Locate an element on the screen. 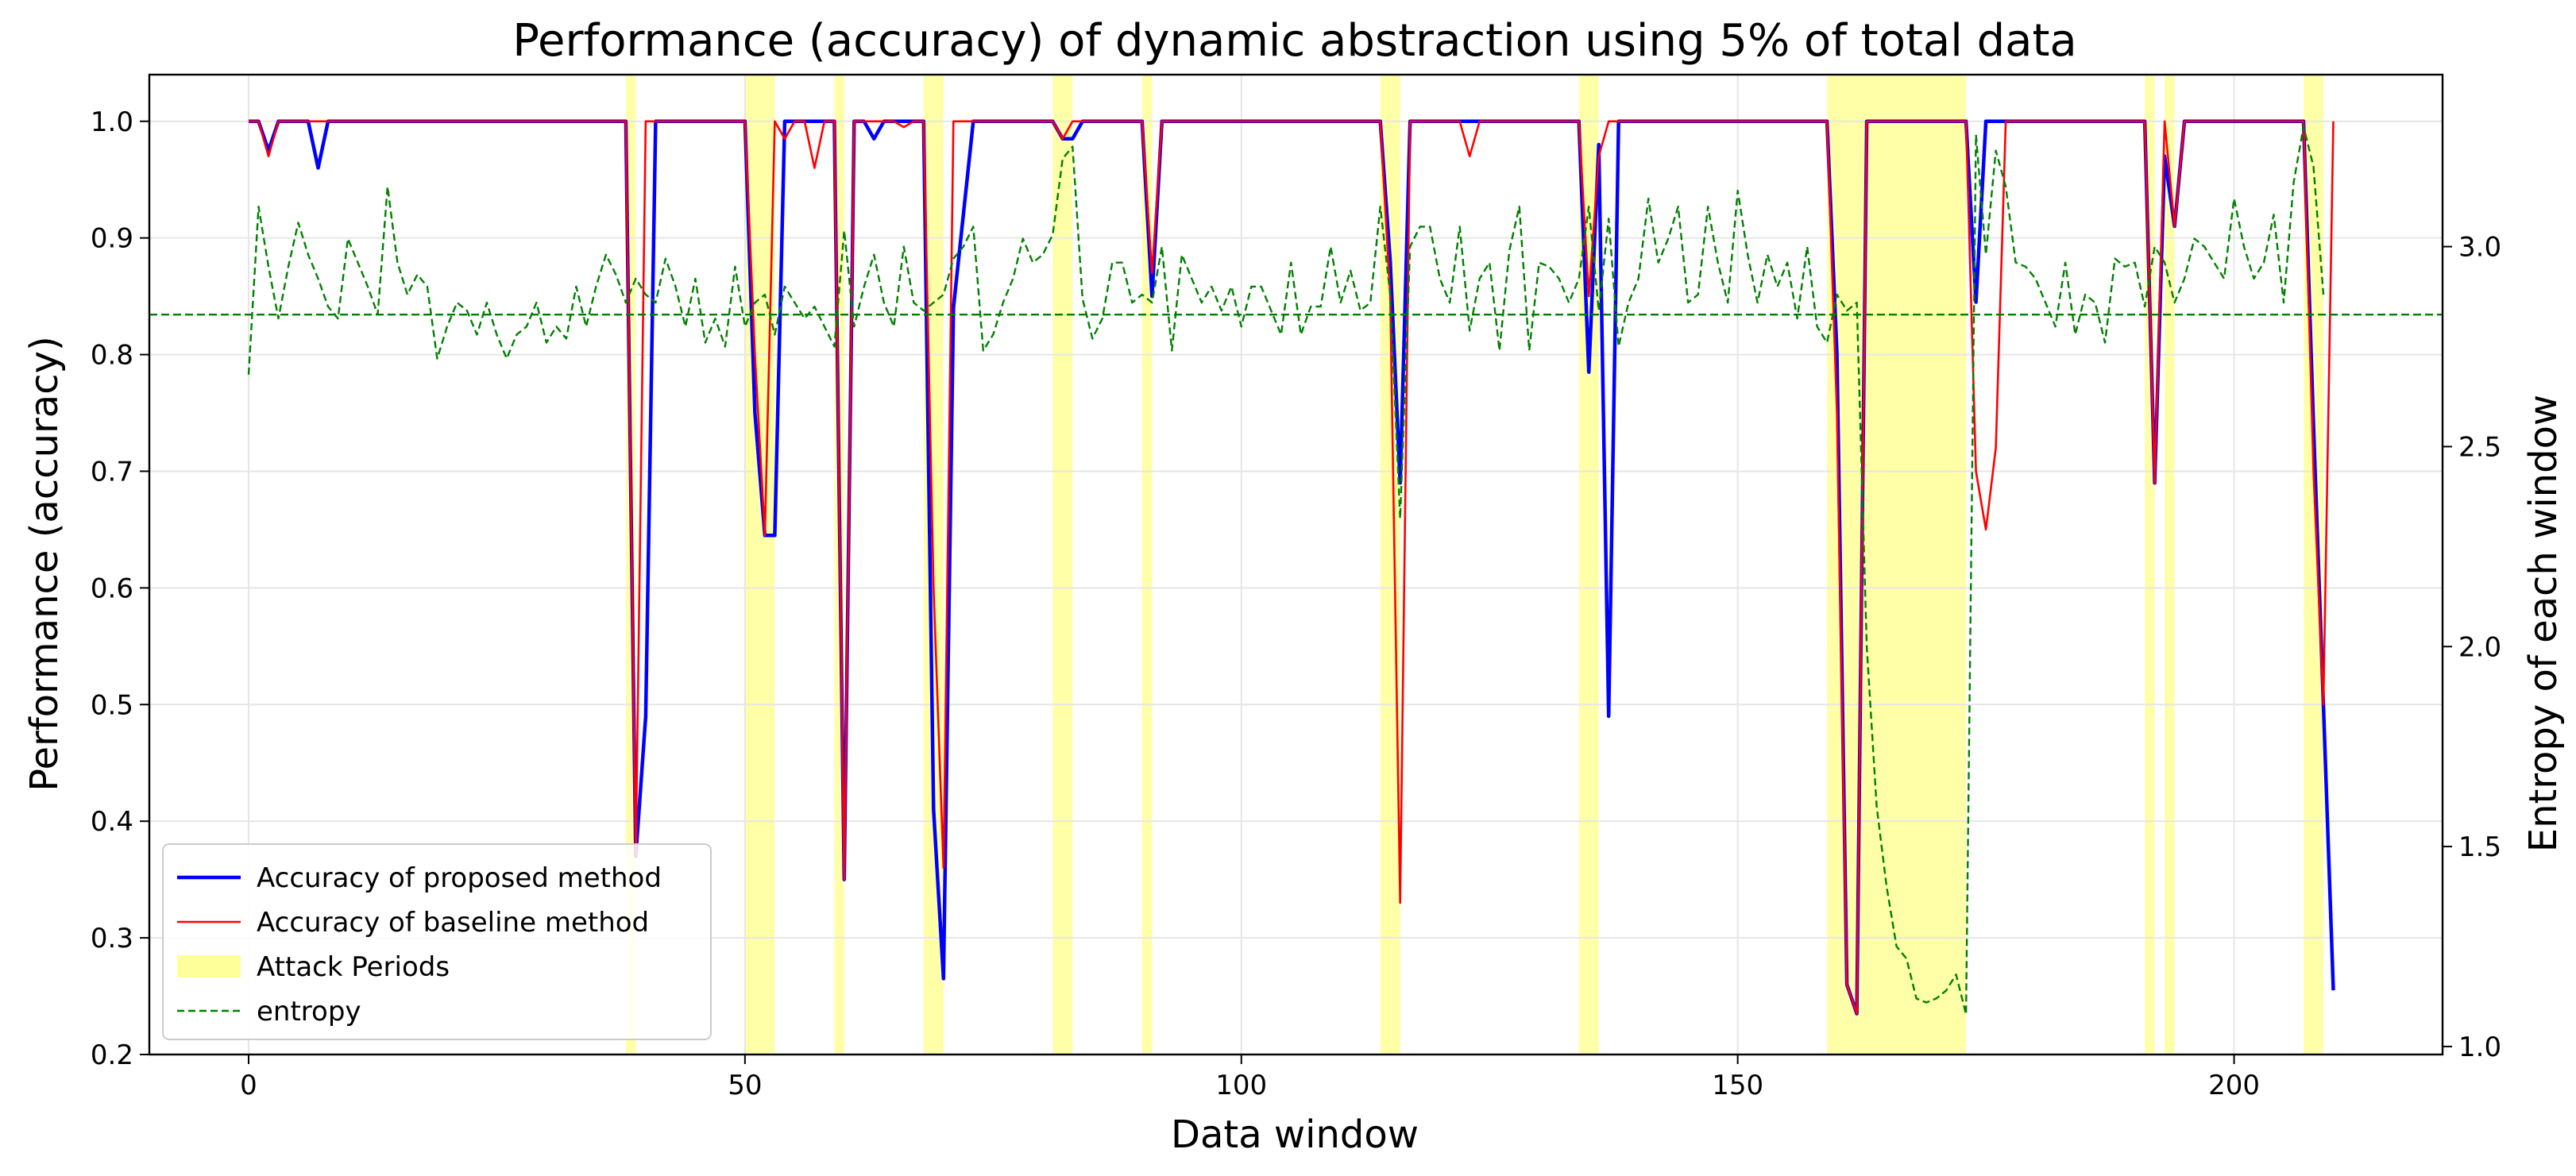 This screenshot has height=1176, width=2576. legend-label-0: Accuracy of proposed method is located at coordinates (459, 878).